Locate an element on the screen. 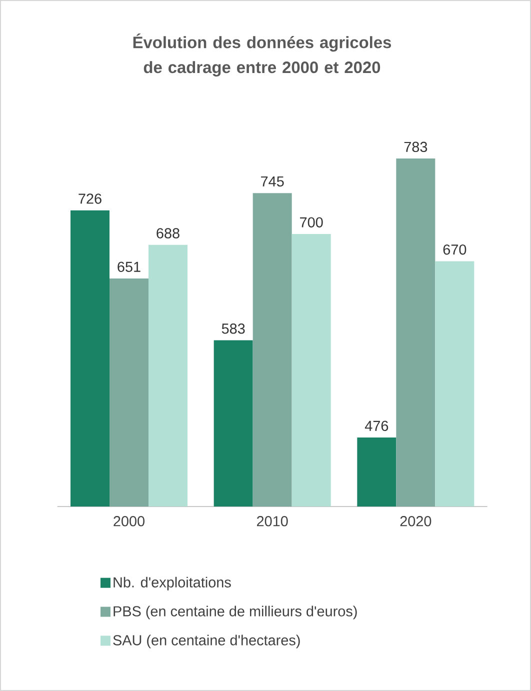  data-label: 583 is located at coordinates (233, 329).